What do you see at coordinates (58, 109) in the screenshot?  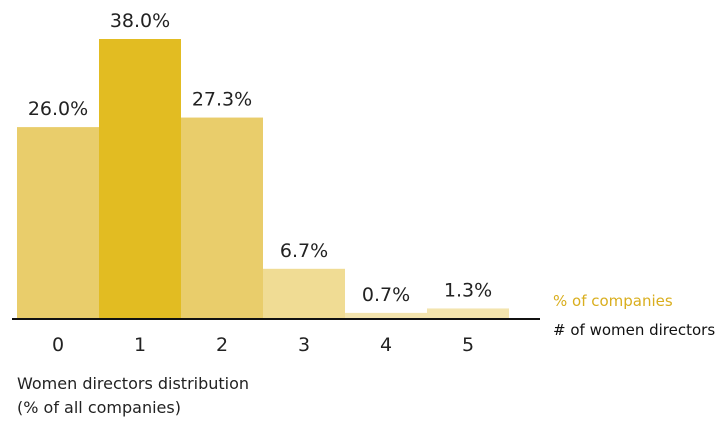 I see `bar-value-label-0: 26.0%` at bounding box center [58, 109].